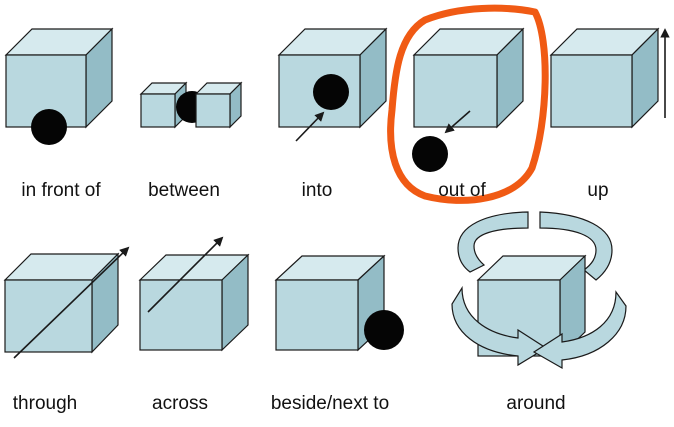 The width and height of the screenshot is (674, 427). I want to click on label-in-front-of: in front of, so click(61, 190).